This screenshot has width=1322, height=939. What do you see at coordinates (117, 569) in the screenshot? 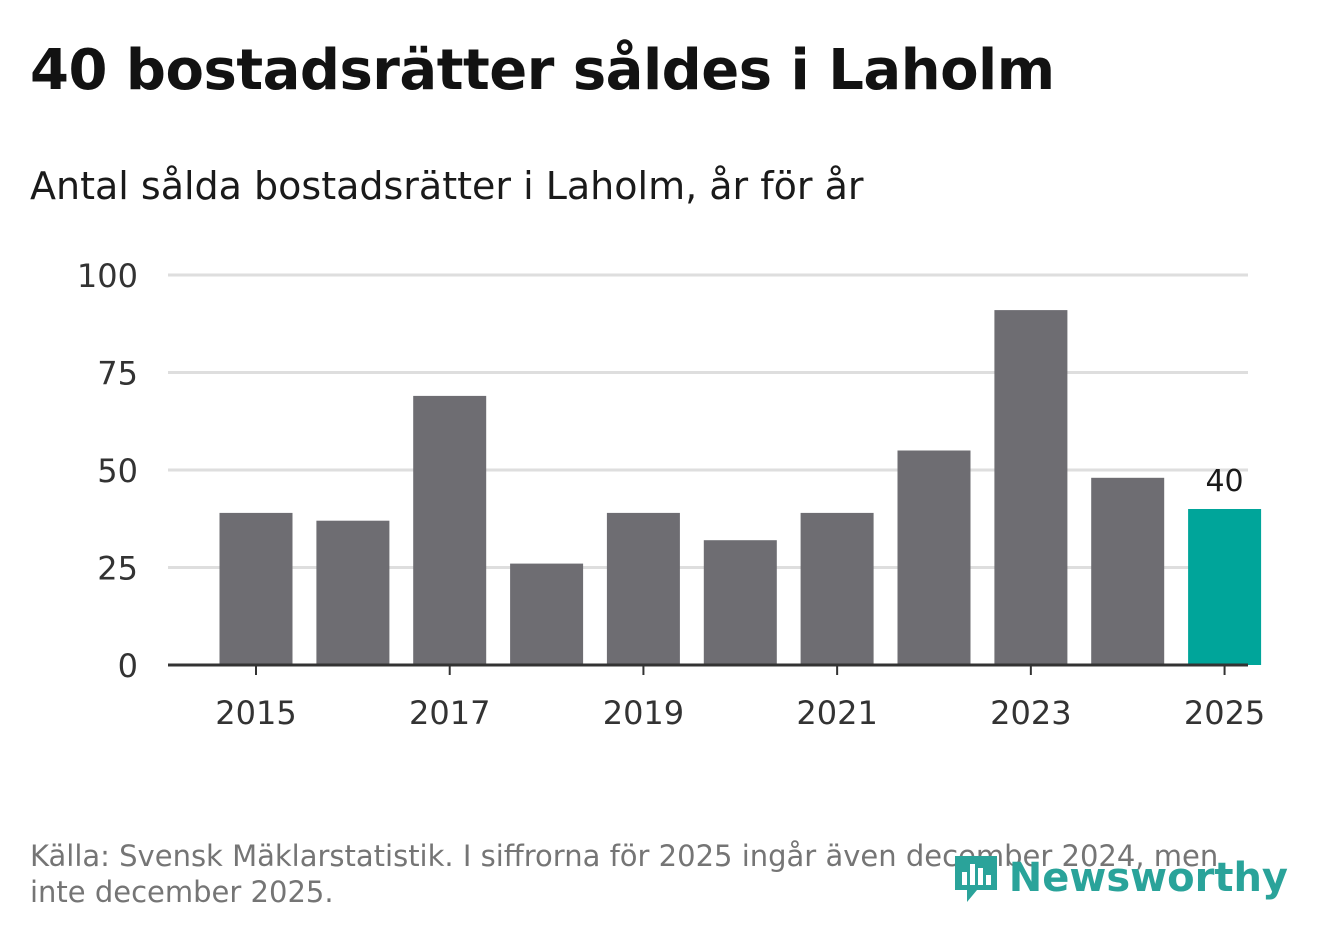
I see `y-tick-label: 25` at bounding box center [117, 569].